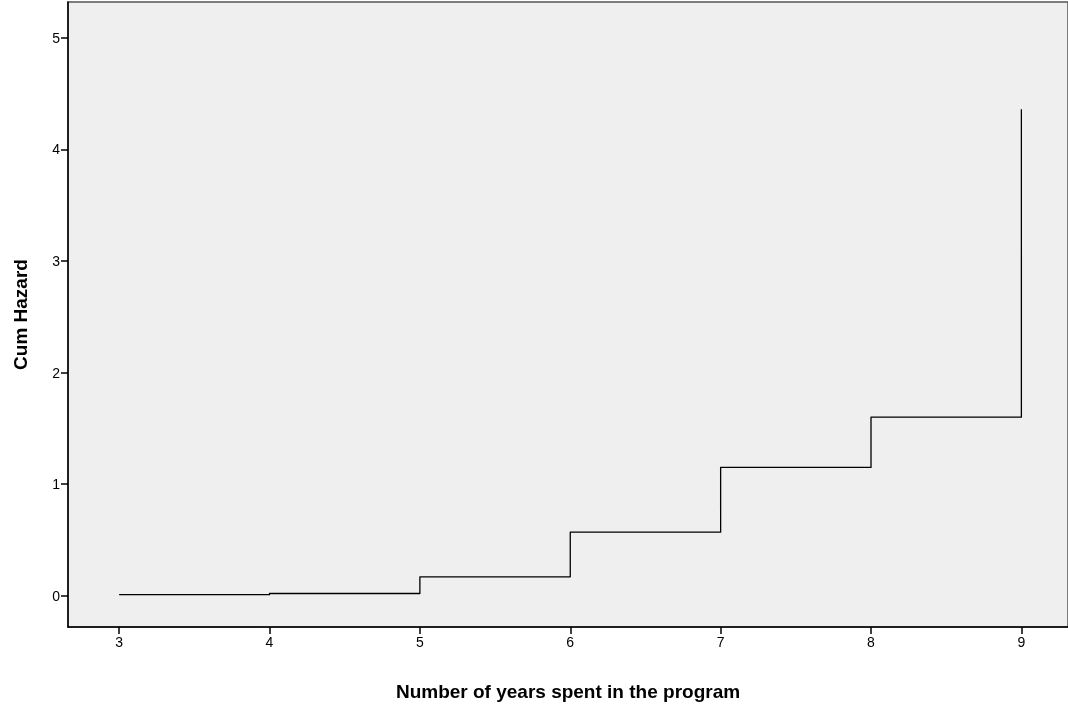  Describe the element at coordinates (56, 260) in the screenshot. I see `y-tick-label: 3` at that location.